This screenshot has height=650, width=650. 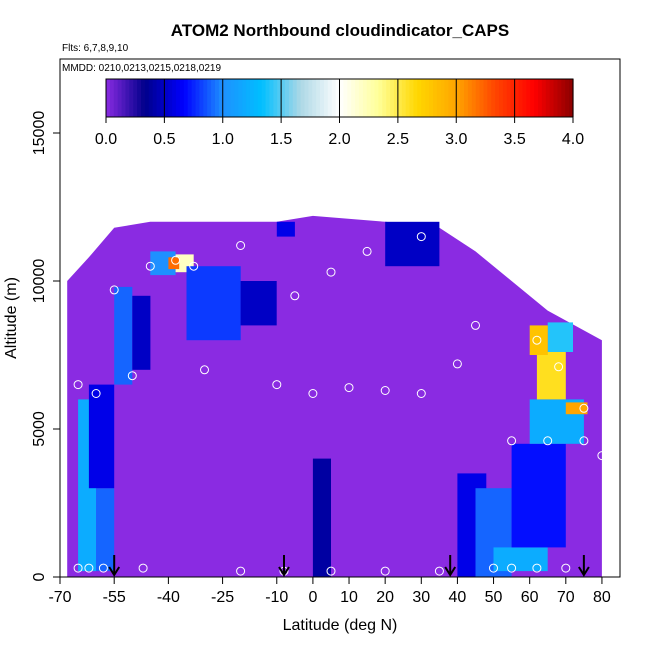 I want to click on colorbar-tick-label: 2.0, so click(x=339, y=139).